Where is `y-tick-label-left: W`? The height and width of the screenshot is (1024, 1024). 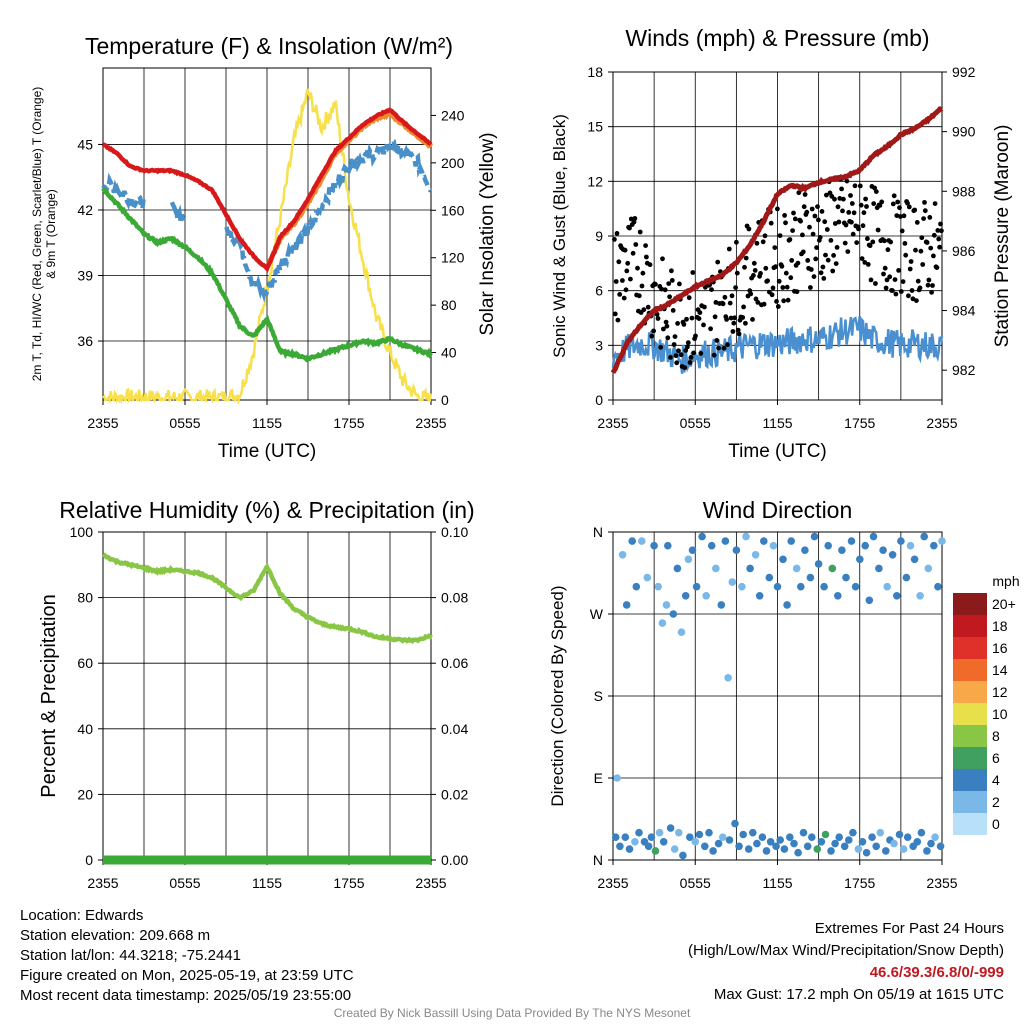
y-tick-label-left: W is located at coordinates (597, 614).